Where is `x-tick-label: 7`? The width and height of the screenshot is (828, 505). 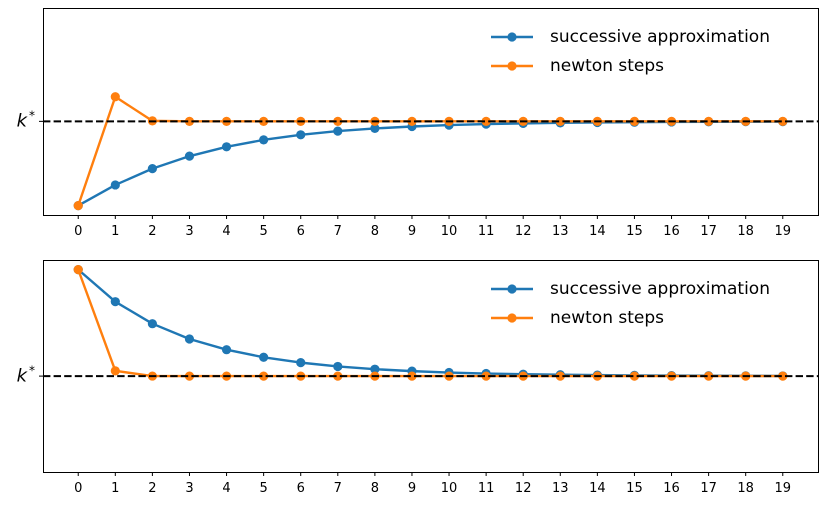
x-tick-label: 7 is located at coordinates (338, 231).